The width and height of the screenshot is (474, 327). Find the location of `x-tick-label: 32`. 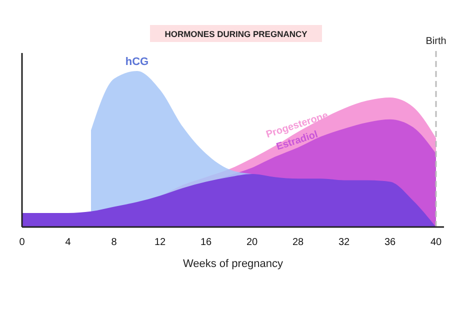

x-tick-label: 32 is located at coordinates (344, 242).